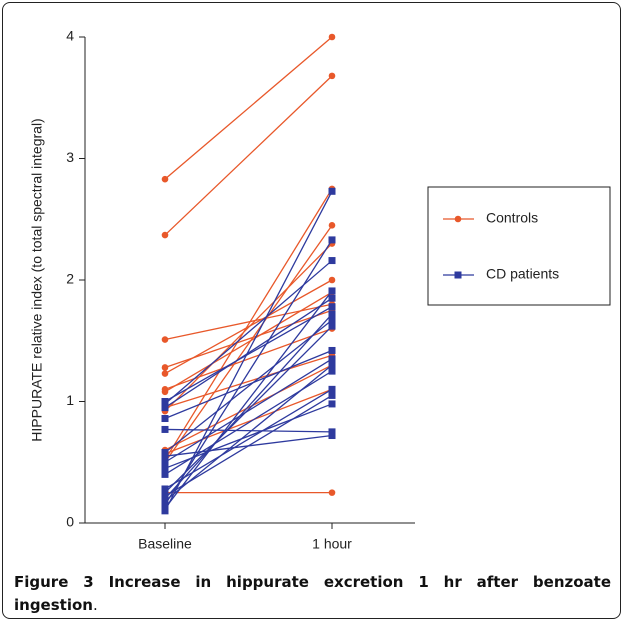  What do you see at coordinates (332, 544) in the screenshot?
I see `x-tick-label: 1 hour` at bounding box center [332, 544].